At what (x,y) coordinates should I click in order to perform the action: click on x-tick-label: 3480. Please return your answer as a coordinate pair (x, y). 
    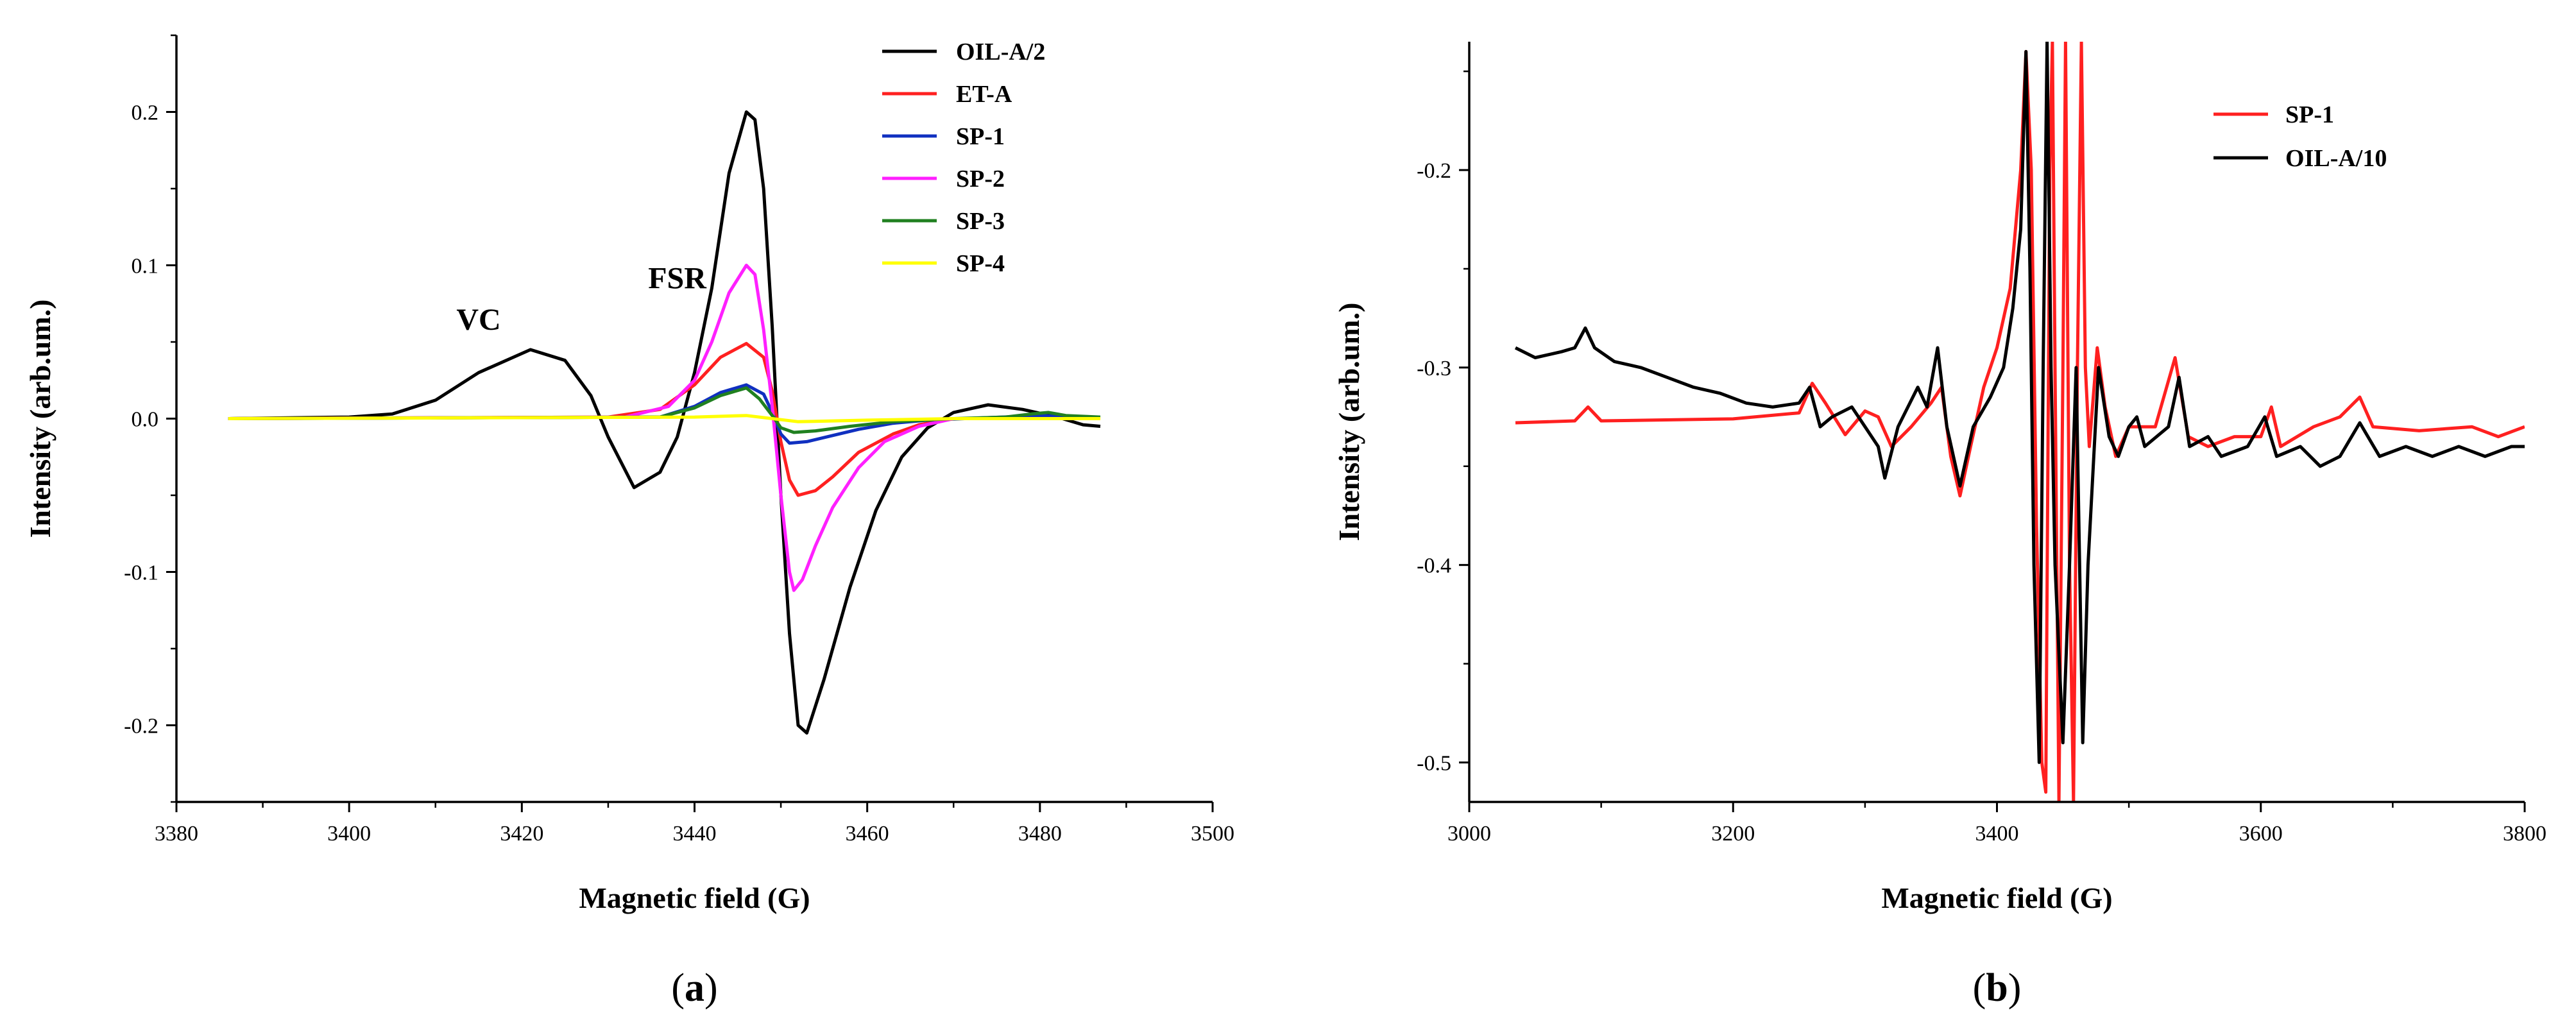
    Looking at the image, I should click on (1040, 834).